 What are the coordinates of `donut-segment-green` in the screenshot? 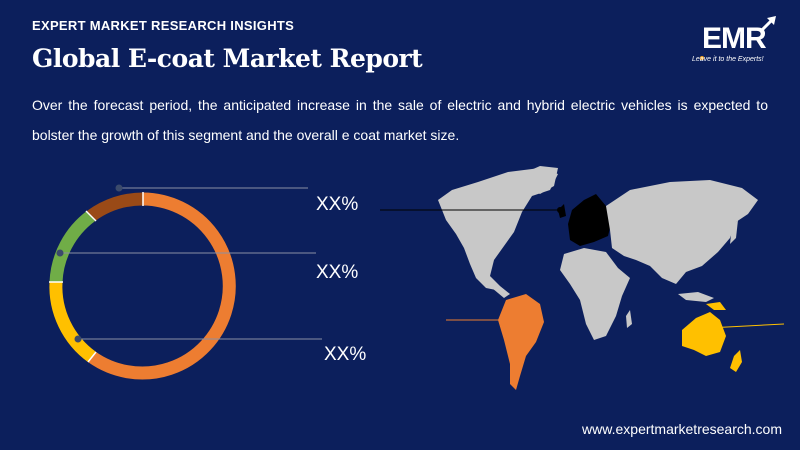 It's located at (72, 246).